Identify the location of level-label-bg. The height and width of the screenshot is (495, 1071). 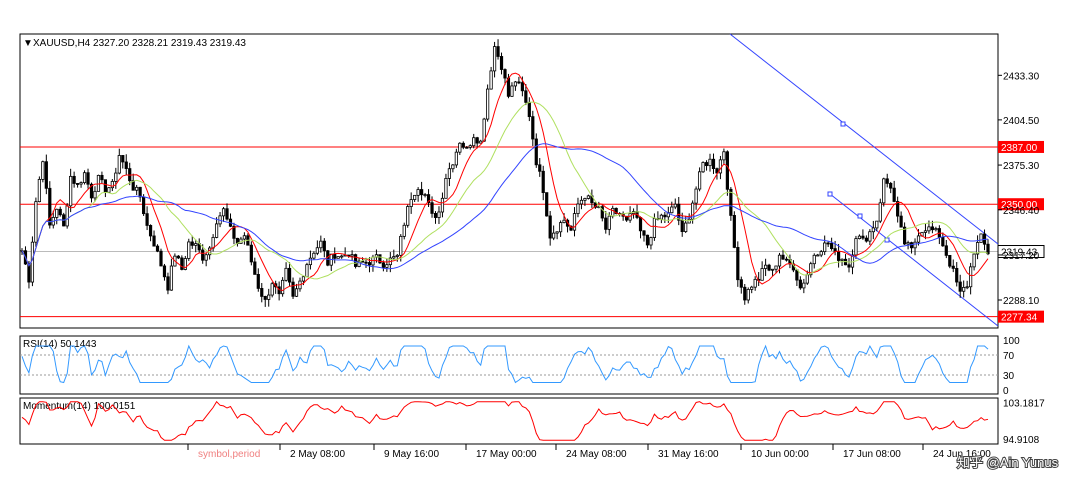
(1021, 204).